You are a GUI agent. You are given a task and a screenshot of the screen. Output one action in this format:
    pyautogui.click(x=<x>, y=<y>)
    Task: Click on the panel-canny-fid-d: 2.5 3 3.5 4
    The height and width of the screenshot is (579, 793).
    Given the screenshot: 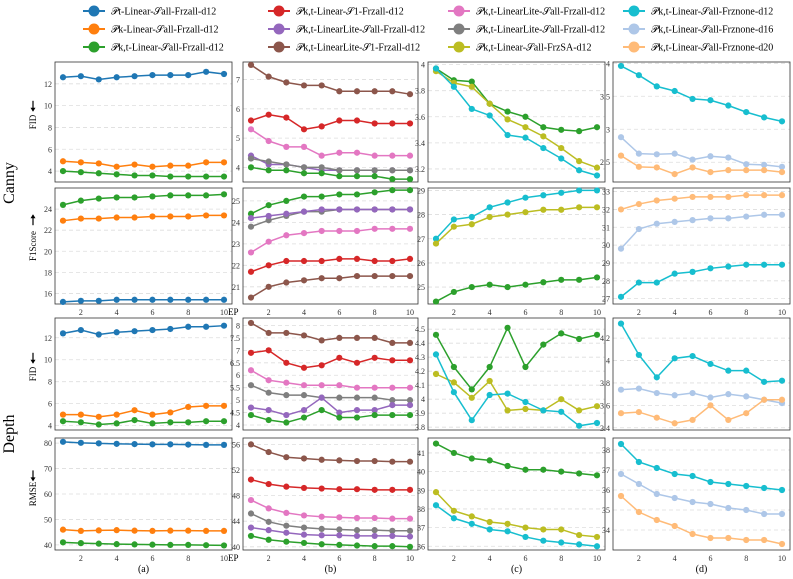 What is the action you would take?
    pyautogui.click(x=695, y=121)
    